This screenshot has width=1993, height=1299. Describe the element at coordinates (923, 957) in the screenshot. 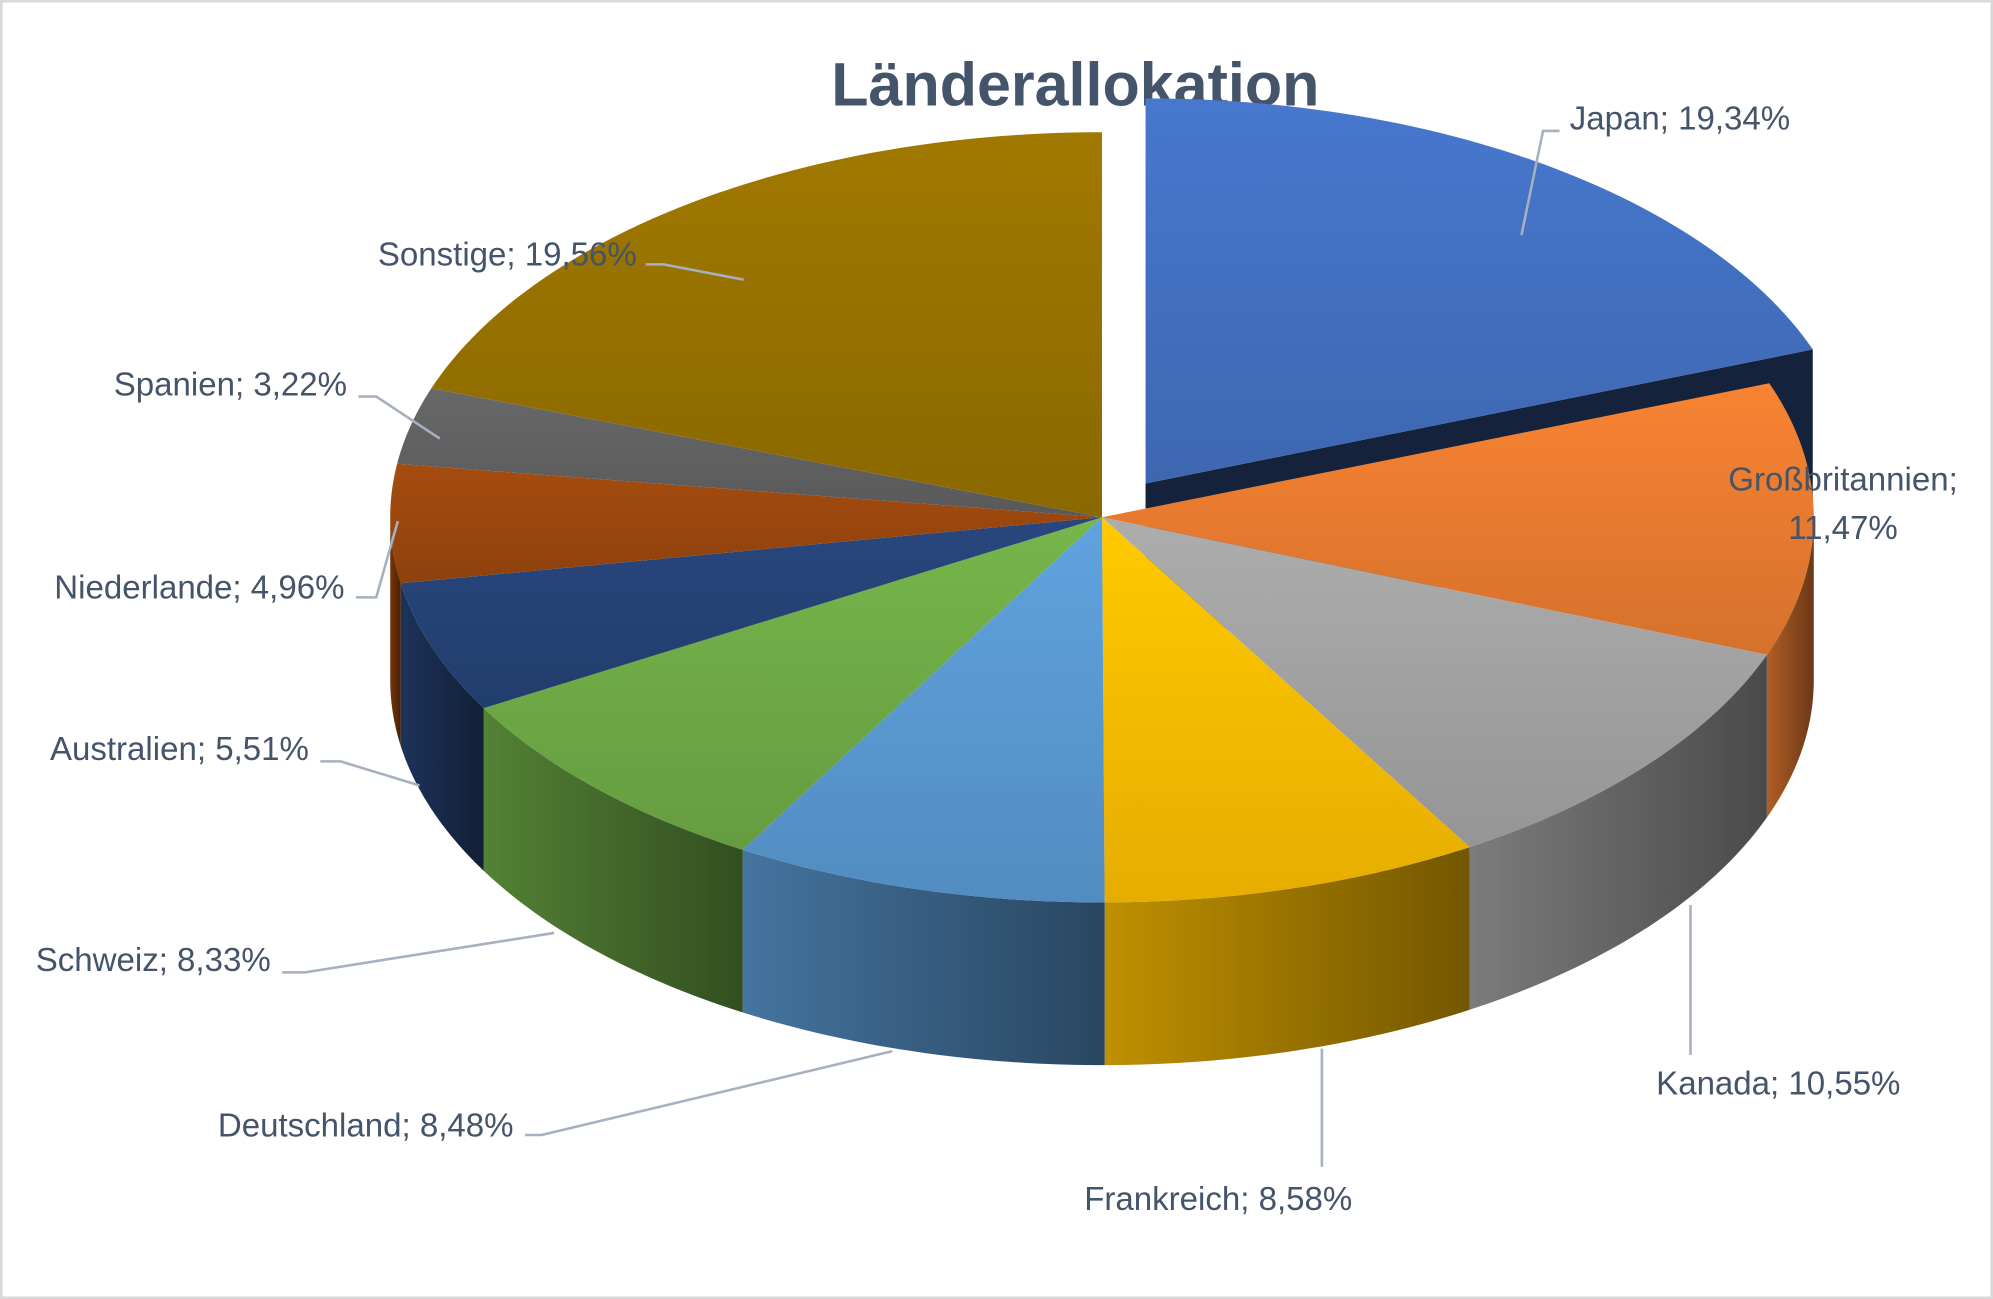

I see `slice-wall-deutschland` at that location.